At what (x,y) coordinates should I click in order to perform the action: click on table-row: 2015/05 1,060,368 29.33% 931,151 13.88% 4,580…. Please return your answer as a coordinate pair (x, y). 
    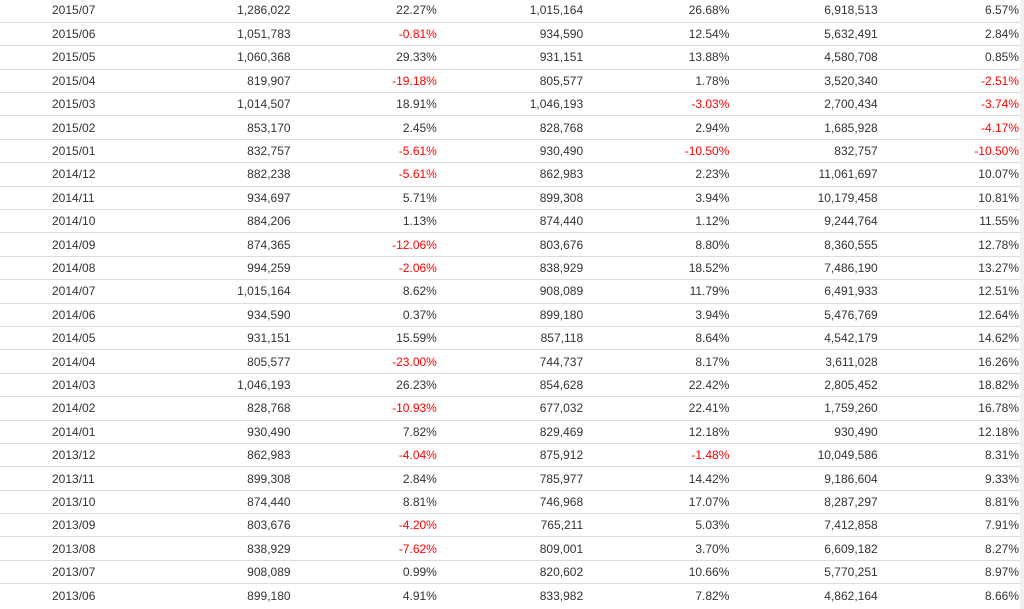
    Looking at the image, I should click on (511, 57).